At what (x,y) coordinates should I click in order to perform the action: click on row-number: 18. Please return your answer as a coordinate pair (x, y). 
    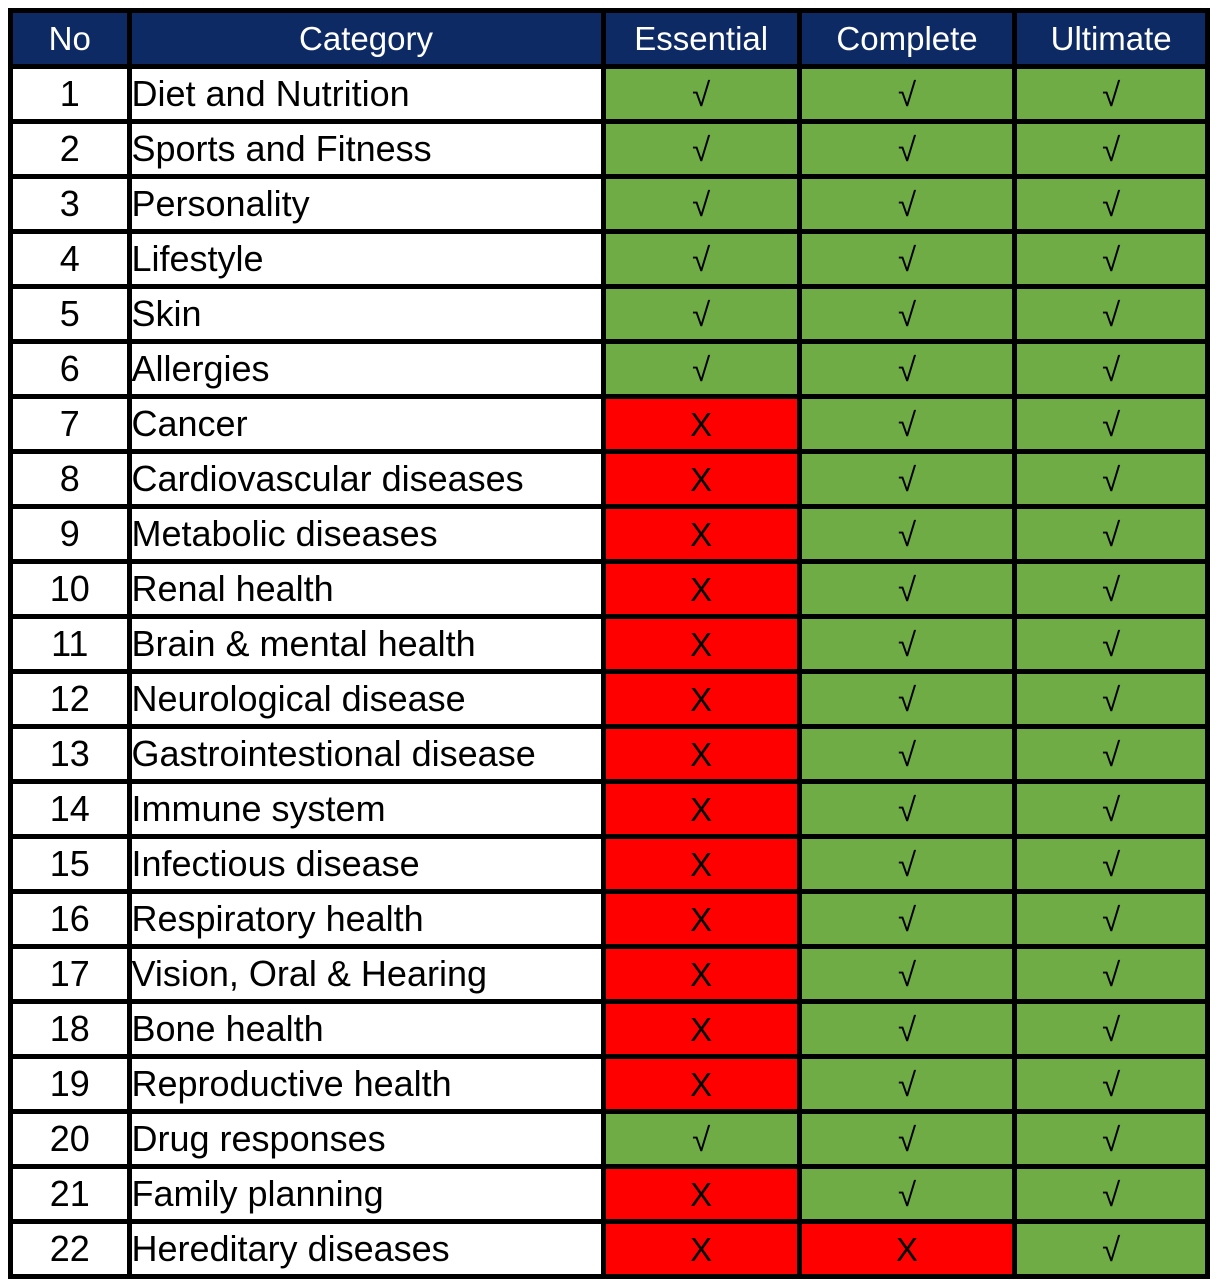
    Looking at the image, I should click on (70, 1029).